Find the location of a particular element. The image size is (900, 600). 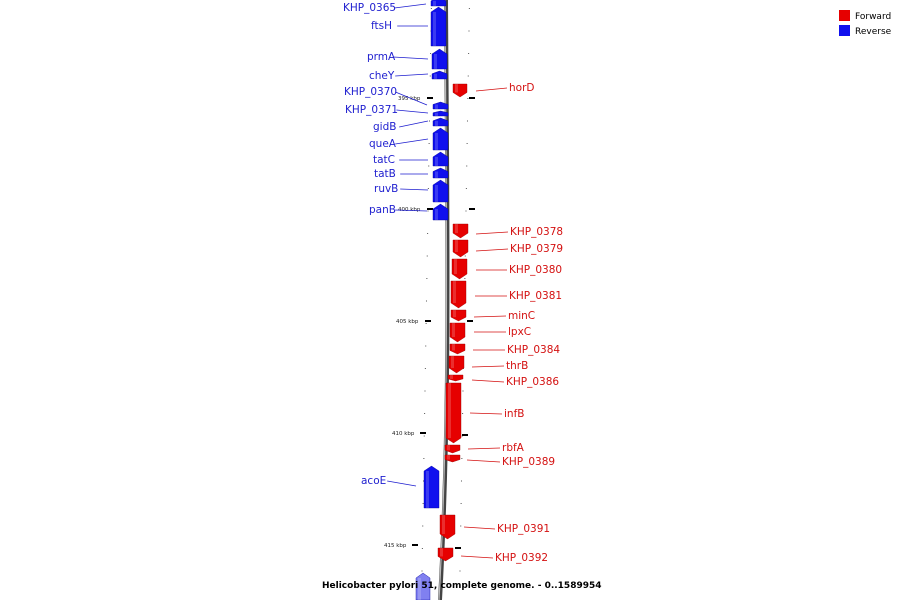

forward-gene: KHP_0380 is located at coordinates (506, 269).